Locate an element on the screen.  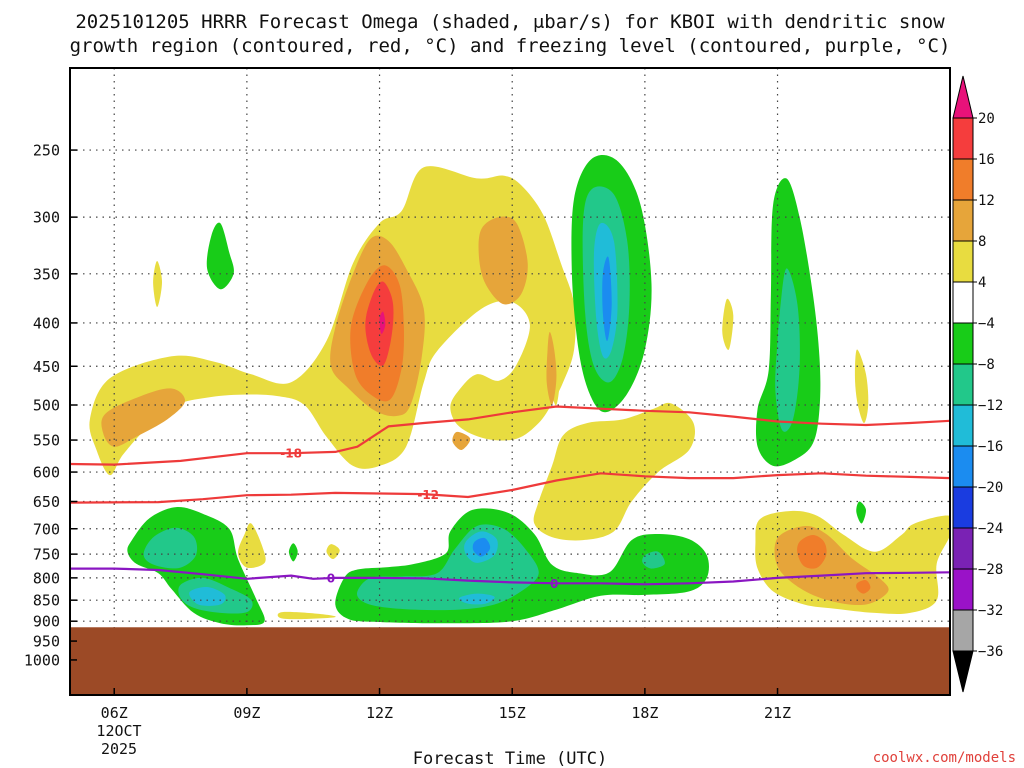
y-tick-label: 300 is located at coordinates (46, 218).